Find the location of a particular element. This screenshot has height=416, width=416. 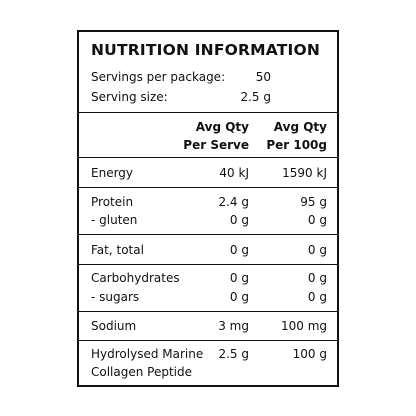

col-header-per-serve-line1: Avg Qty is located at coordinates (222, 127).